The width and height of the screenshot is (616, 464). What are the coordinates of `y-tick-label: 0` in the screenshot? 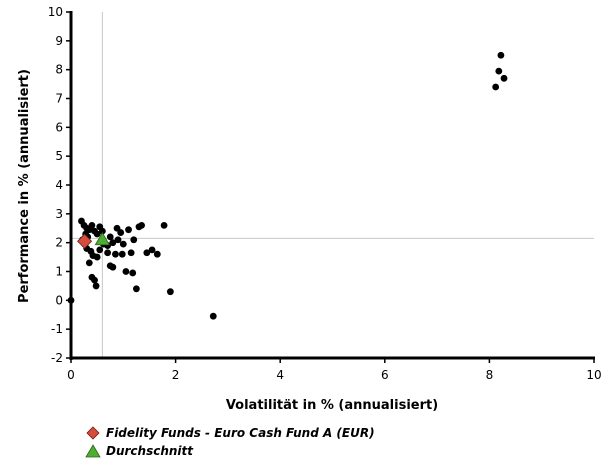 It's located at (59, 300).